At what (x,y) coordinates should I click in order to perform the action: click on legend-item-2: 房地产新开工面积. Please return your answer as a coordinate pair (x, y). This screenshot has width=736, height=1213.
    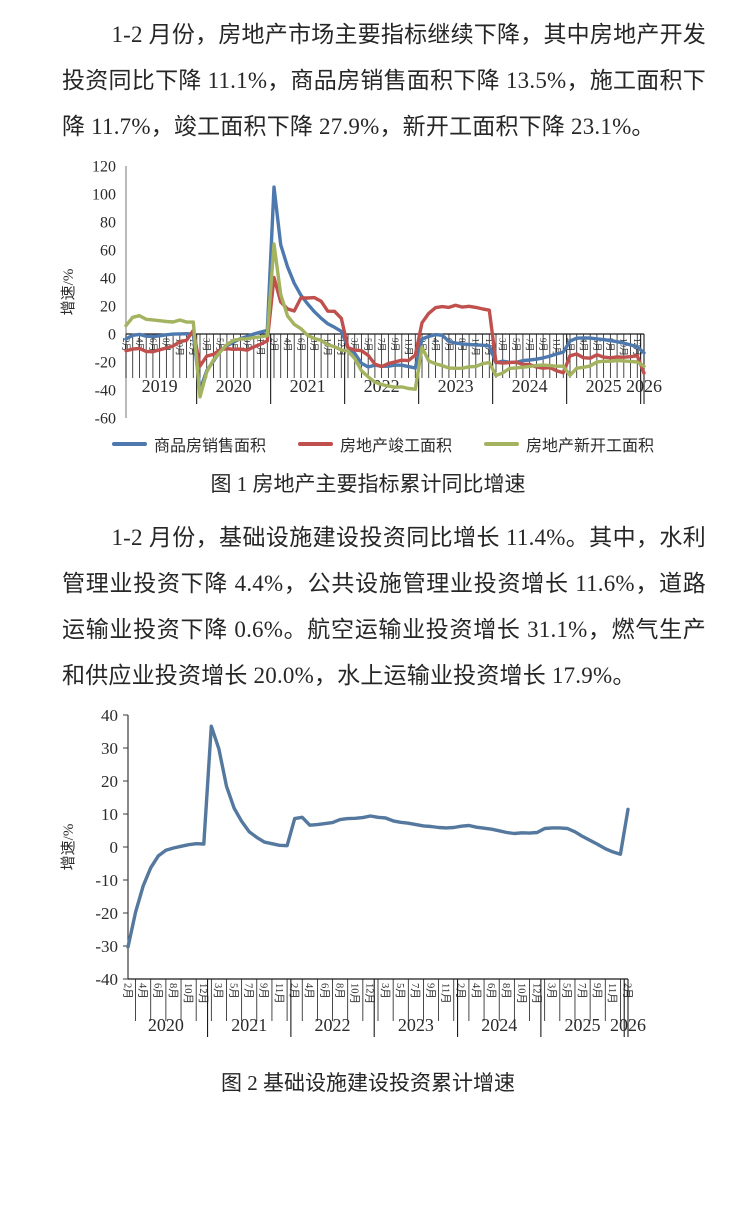
    Looking at the image, I should click on (569, 444).